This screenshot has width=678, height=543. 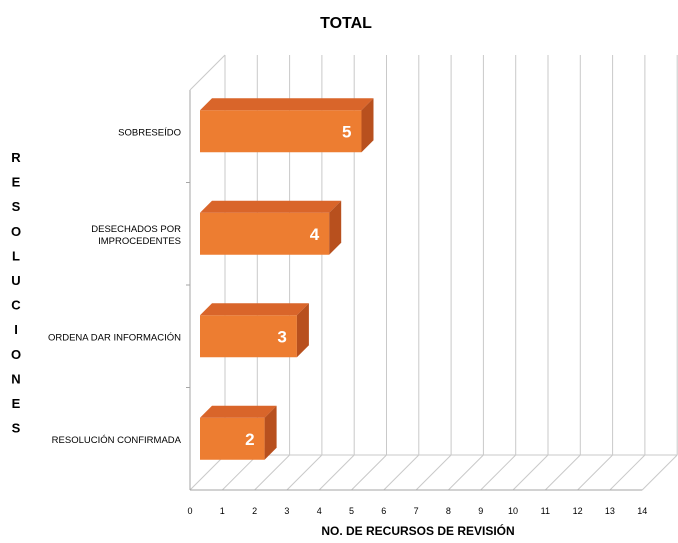 I want to click on y-axis-label-letter: U, so click(x=15, y=280).